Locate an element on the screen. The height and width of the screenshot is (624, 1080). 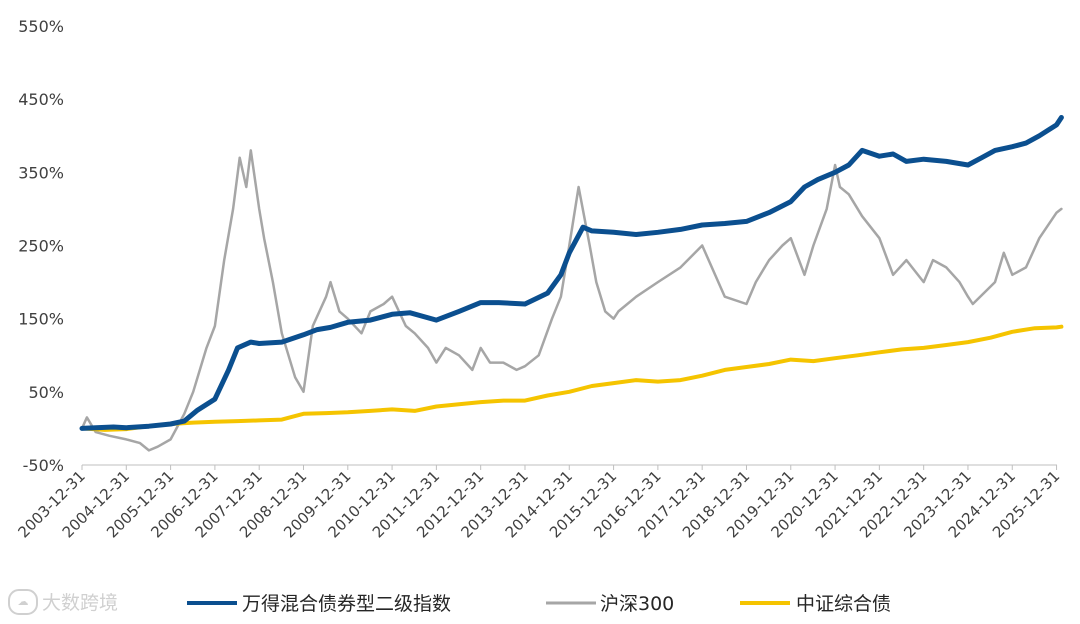
y-tick-label: 50% is located at coordinates (46, 392).